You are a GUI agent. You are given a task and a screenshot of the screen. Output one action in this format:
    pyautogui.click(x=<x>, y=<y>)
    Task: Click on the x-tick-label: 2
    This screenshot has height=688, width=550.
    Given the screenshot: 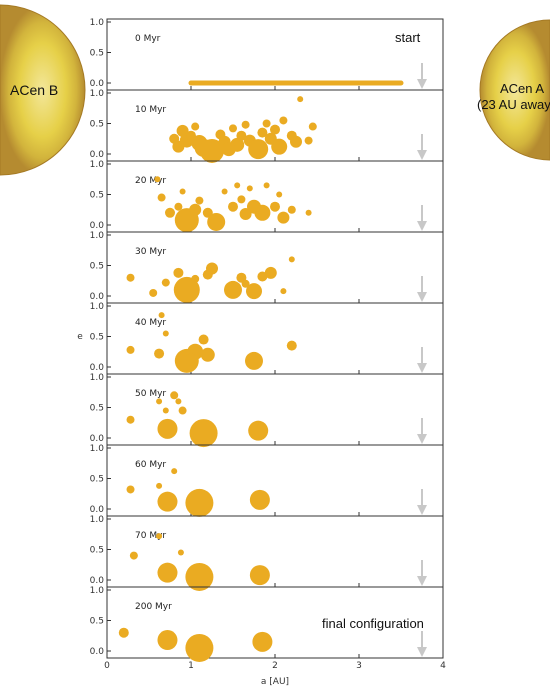 What is the action you would take?
    pyautogui.click(x=275, y=666)
    